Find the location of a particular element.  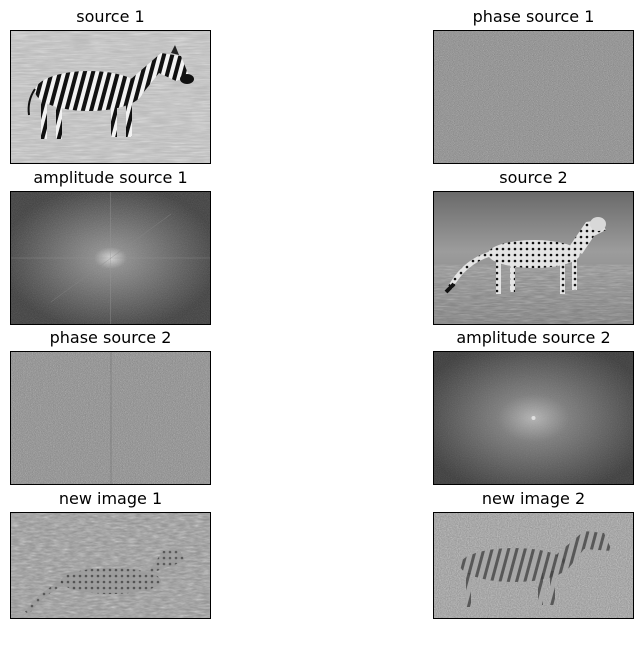

panel-title: source 1 is located at coordinates (110, 16).